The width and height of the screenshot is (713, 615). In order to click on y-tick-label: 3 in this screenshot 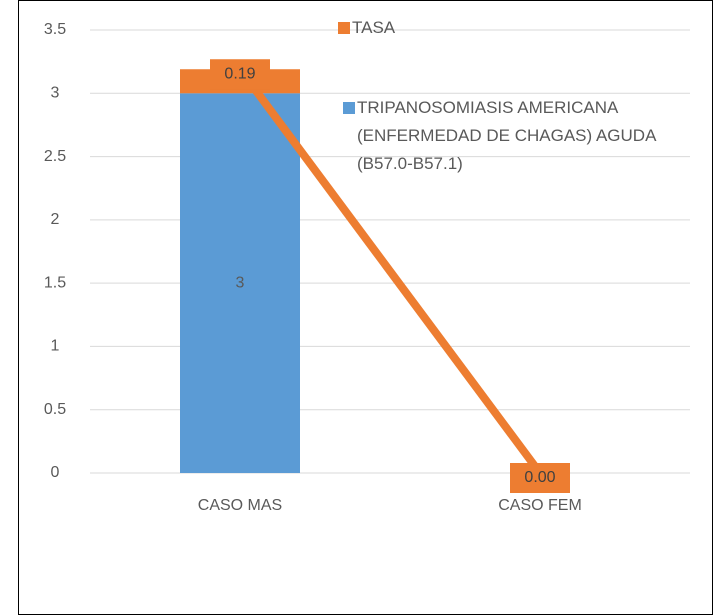, I will do `click(55, 93)`.